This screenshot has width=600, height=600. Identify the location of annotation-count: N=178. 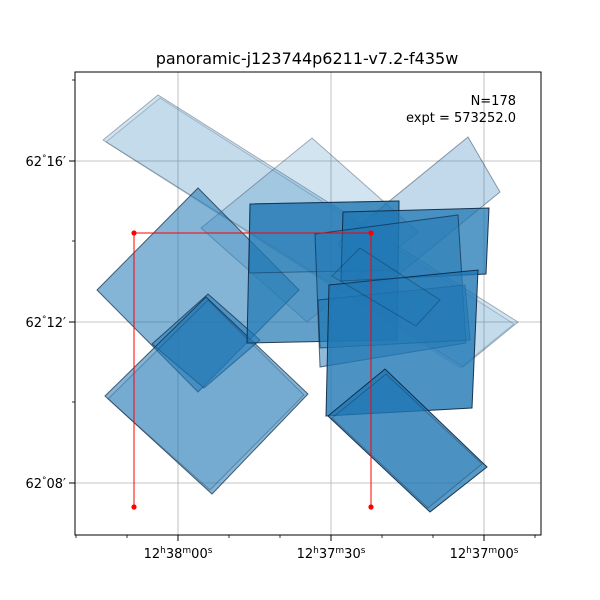
(493, 101).